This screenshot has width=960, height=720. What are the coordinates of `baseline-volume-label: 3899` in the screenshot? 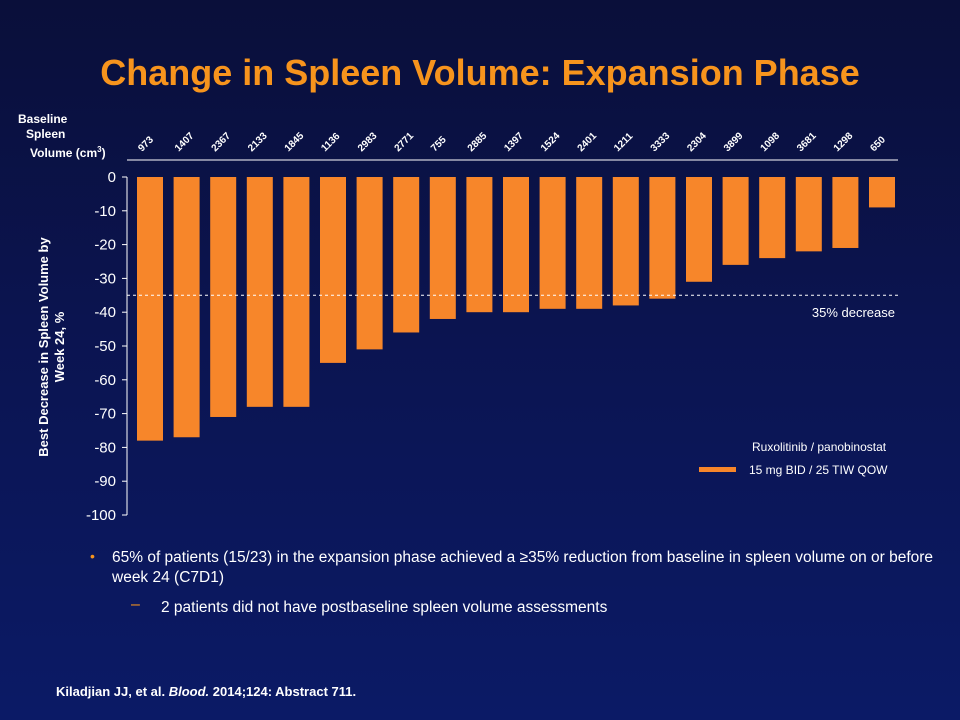 It's located at (734, 142).